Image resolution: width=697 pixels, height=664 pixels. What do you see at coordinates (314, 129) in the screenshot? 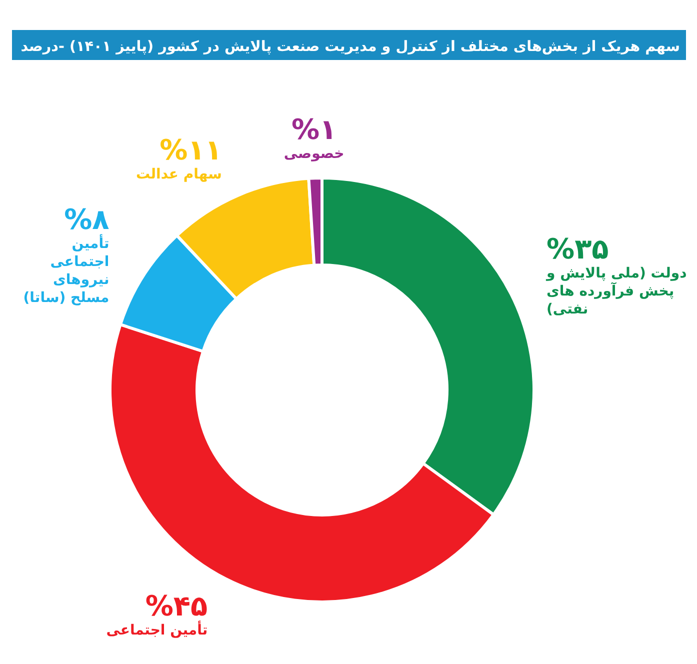
I see `data-label: %۱` at bounding box center [314, 129].